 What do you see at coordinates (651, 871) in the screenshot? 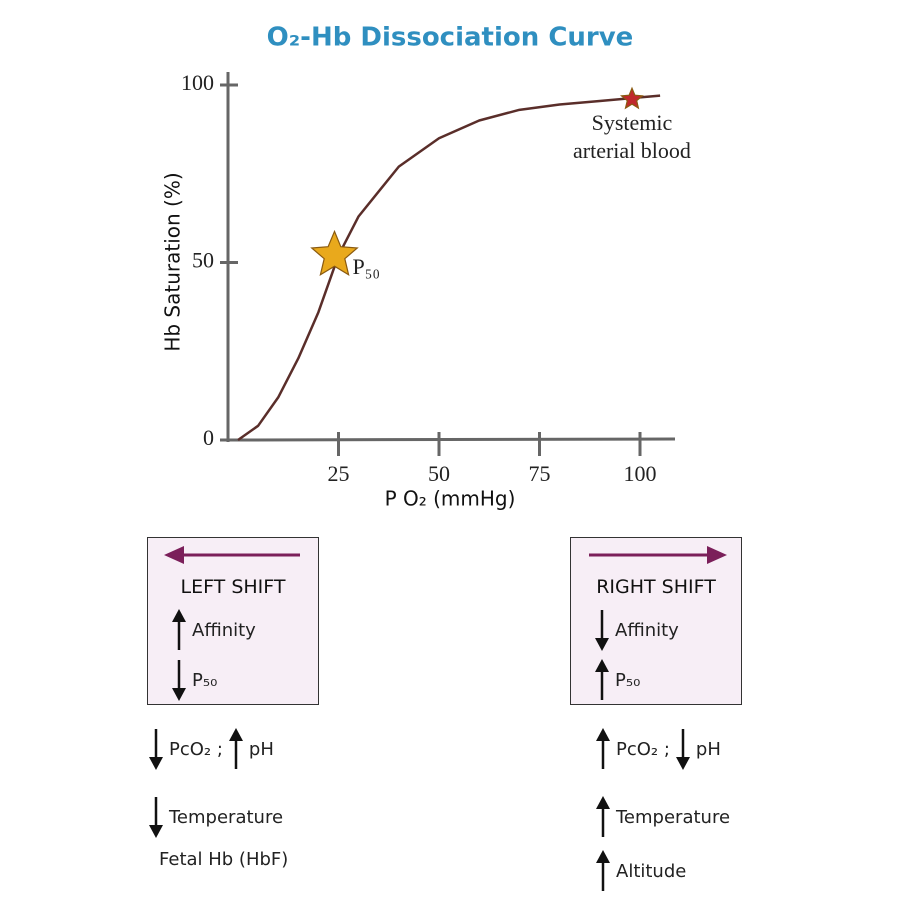
I see `cause-text: Altitude` at bounding box center [651, 871].